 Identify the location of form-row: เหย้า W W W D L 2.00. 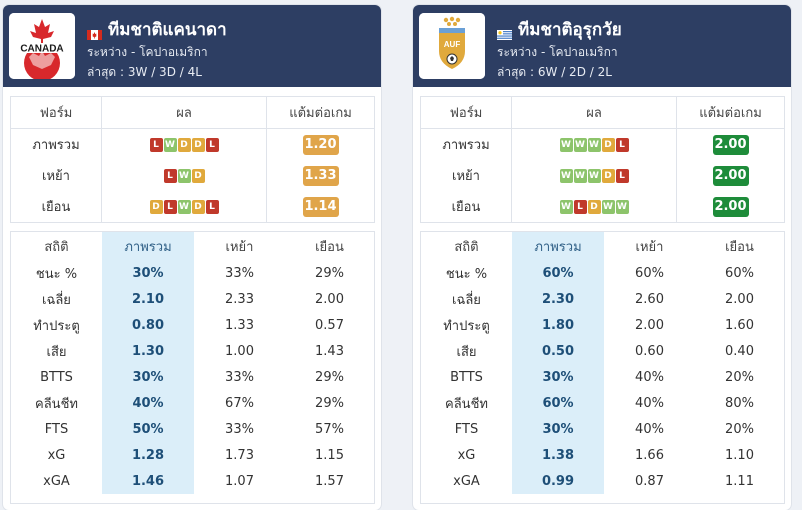
(602, 175).